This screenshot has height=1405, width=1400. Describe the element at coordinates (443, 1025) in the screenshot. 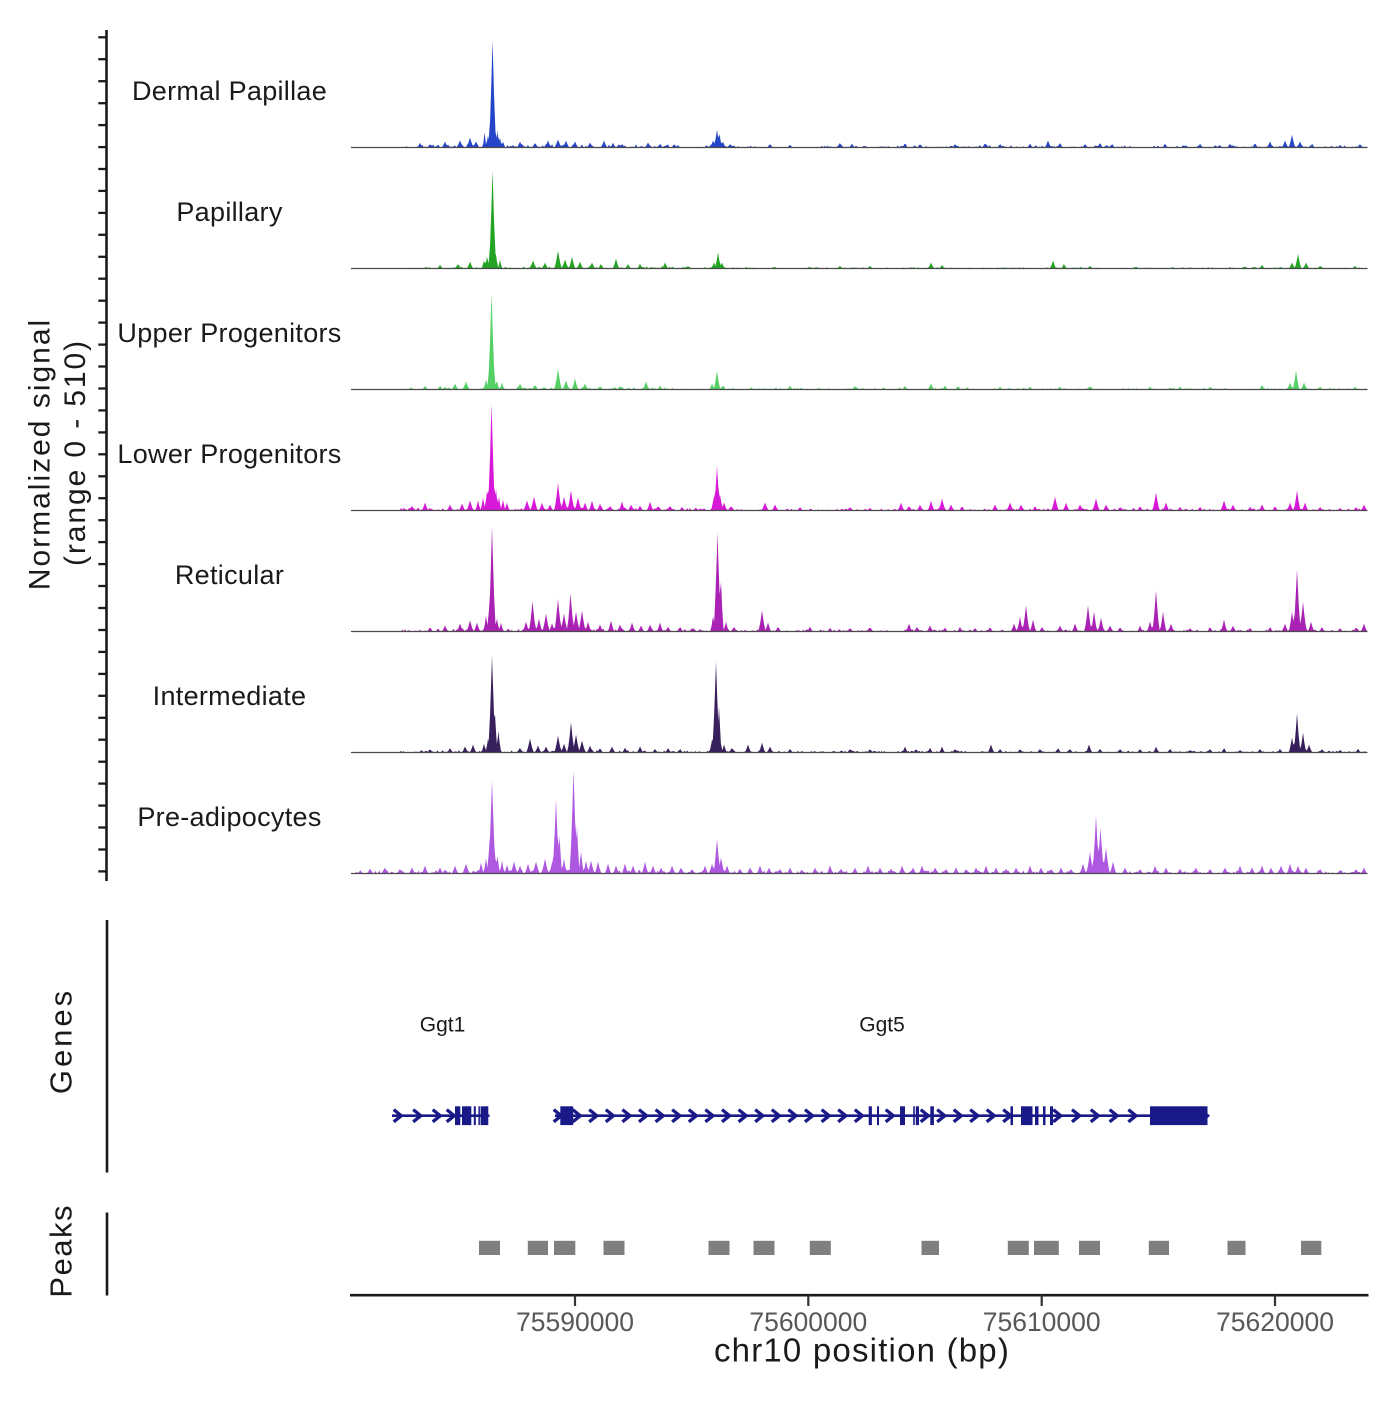

I see `svg-text: Ggt1` at that location.